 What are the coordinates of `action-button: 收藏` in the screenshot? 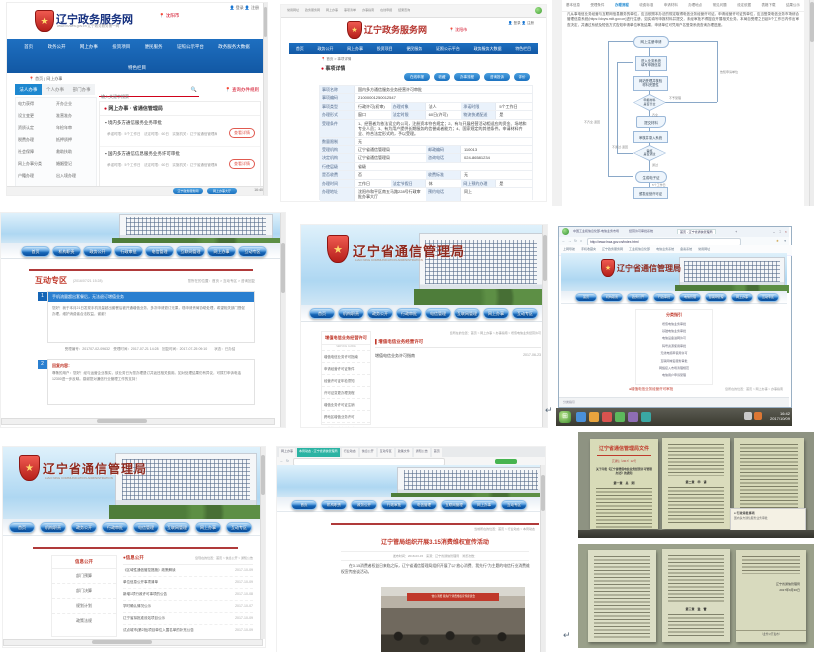 It's located at (442, 77).